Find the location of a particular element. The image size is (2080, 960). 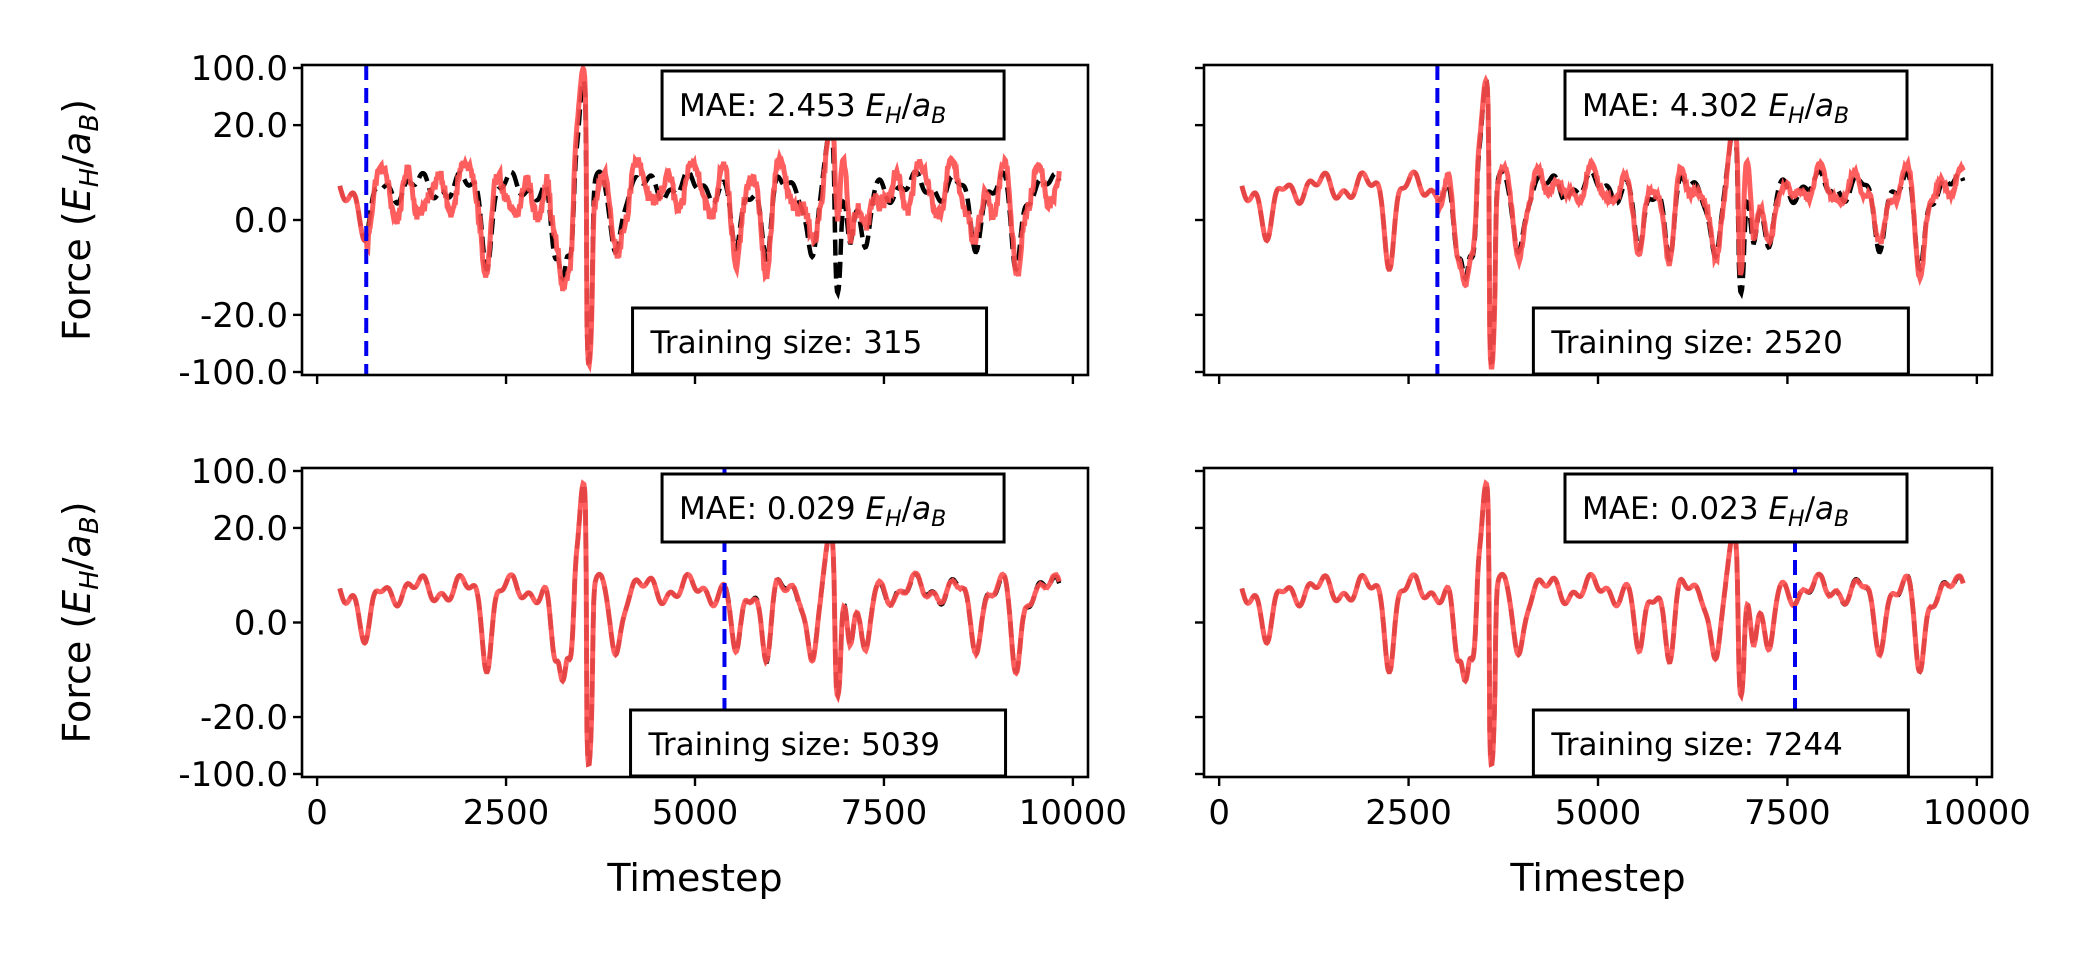

mae-annotation: MAE: 0.029 EH/aB is located at coordinates (833, 508).